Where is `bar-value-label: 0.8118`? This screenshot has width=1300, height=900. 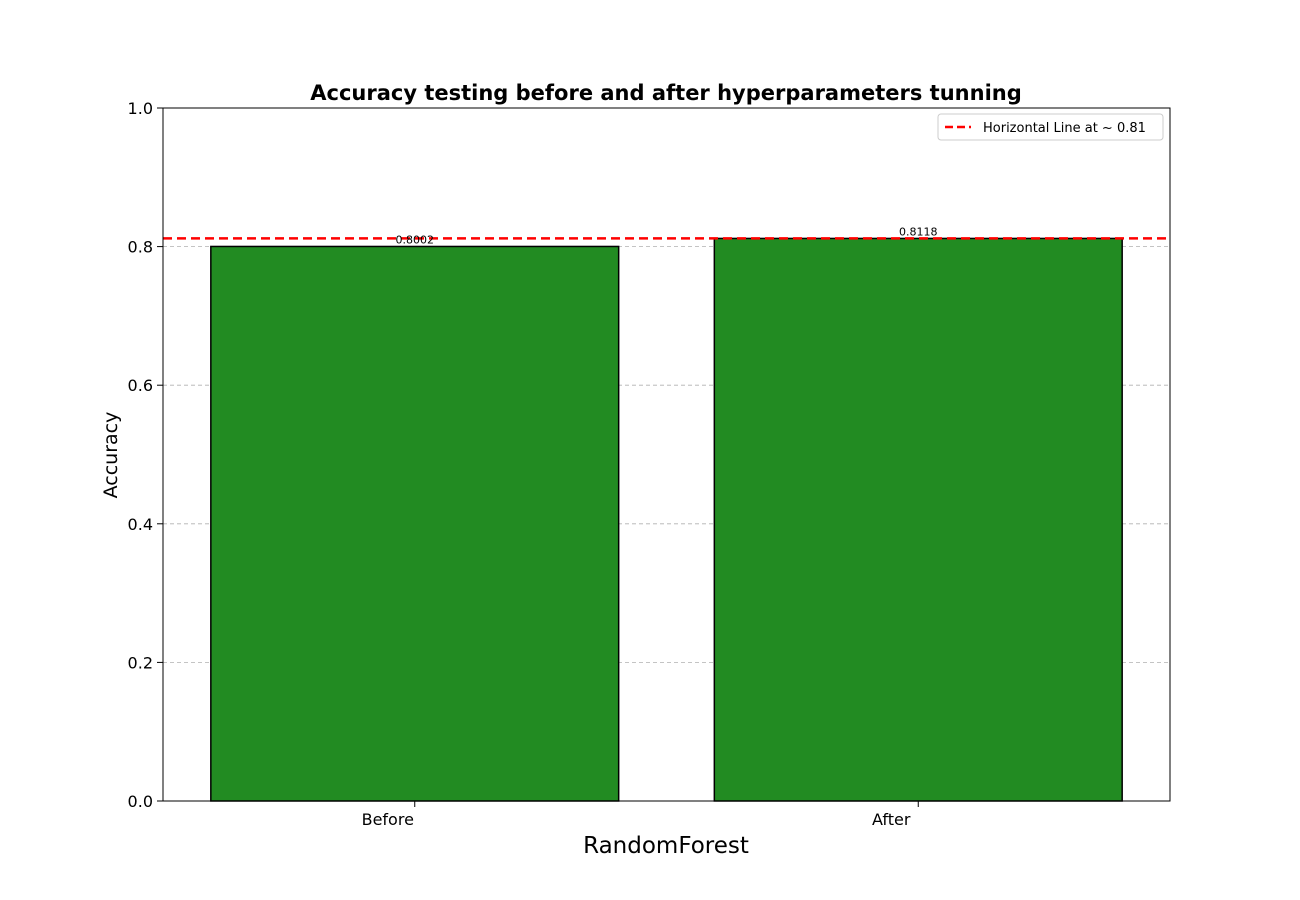
bar-value-label: 0.8118 is located at coordinates (918, 231).